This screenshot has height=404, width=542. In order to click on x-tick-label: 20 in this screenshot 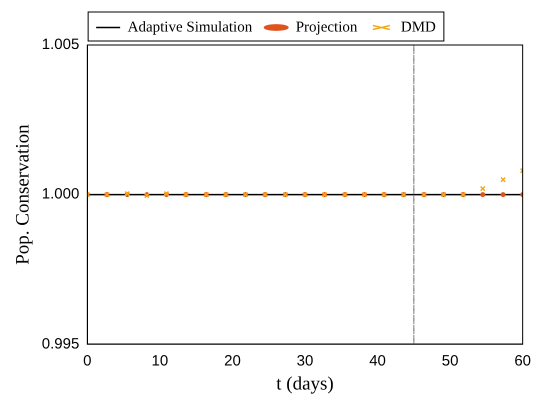, I will do `click(232, 361)`.